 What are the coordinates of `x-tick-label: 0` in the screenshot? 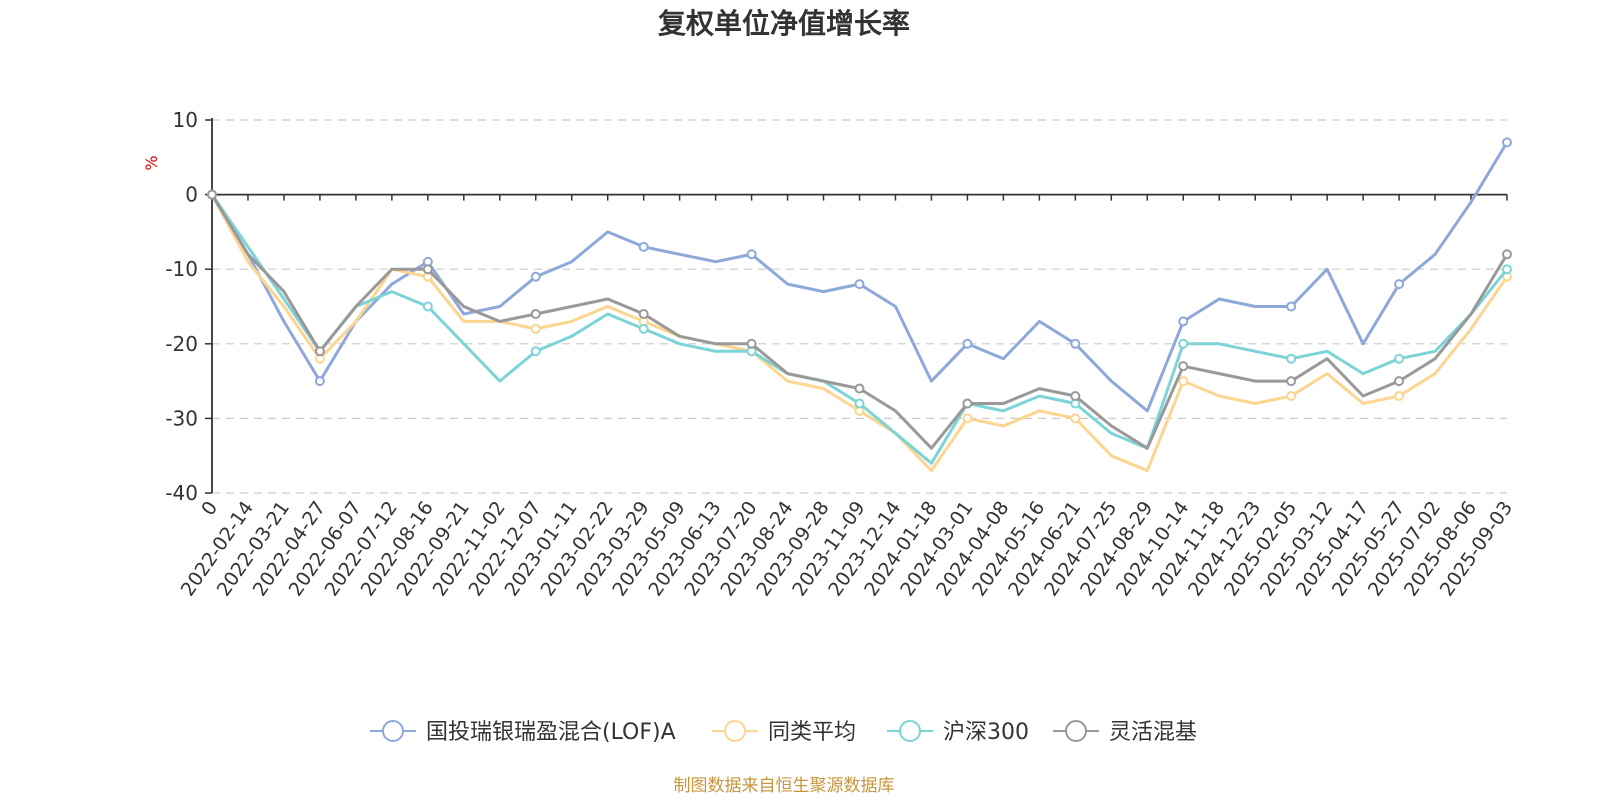 It's located at (209, 508).